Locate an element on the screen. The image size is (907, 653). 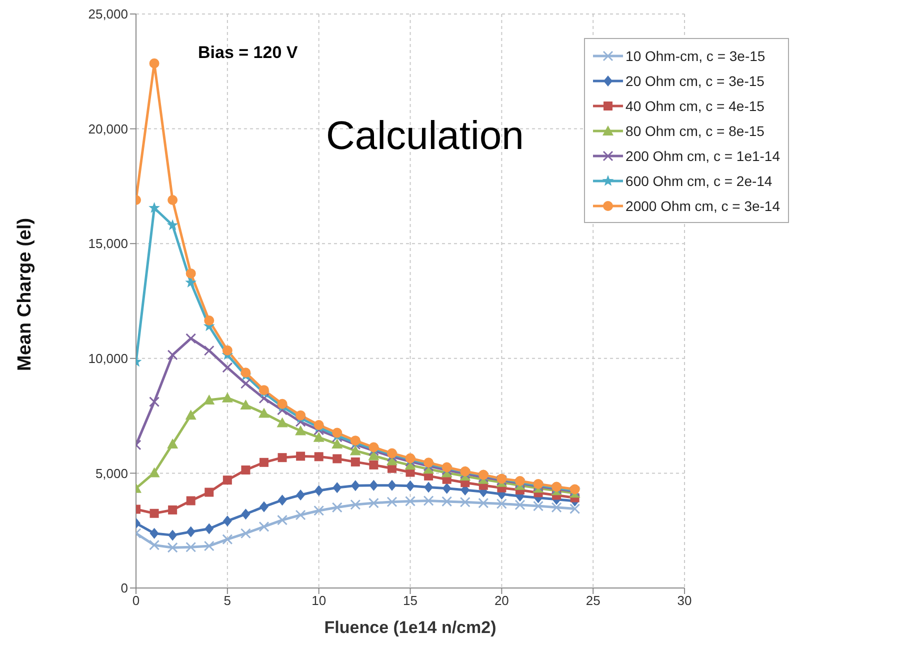
annotation: Bias = 120 V is located at coordinates (248, 53).